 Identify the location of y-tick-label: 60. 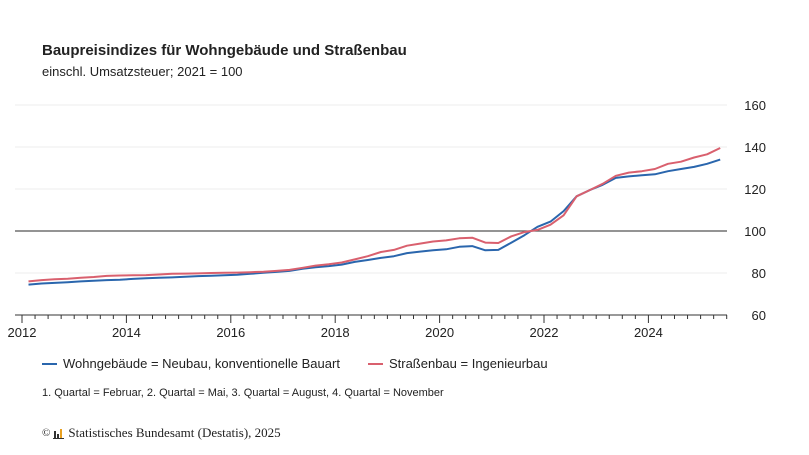
(759, 315).